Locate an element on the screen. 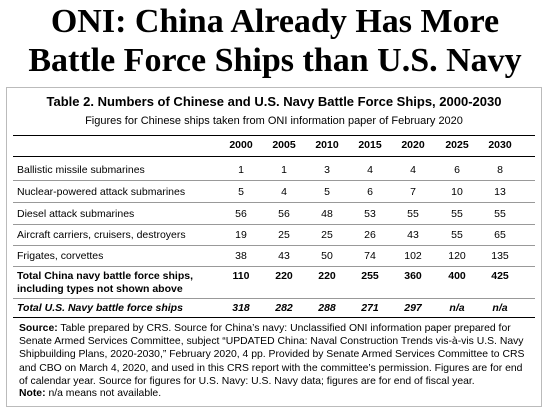 The height and width of the screenshot is (412, 550). year-header: 2000 is located at coordinates (241, 145).